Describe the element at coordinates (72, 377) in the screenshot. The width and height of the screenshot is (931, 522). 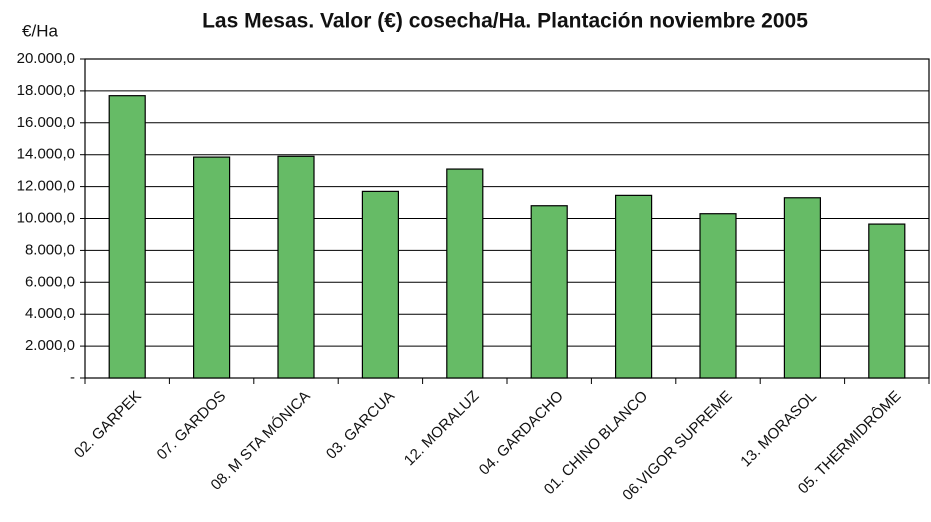
I see `y-tick-label: -` at that location.